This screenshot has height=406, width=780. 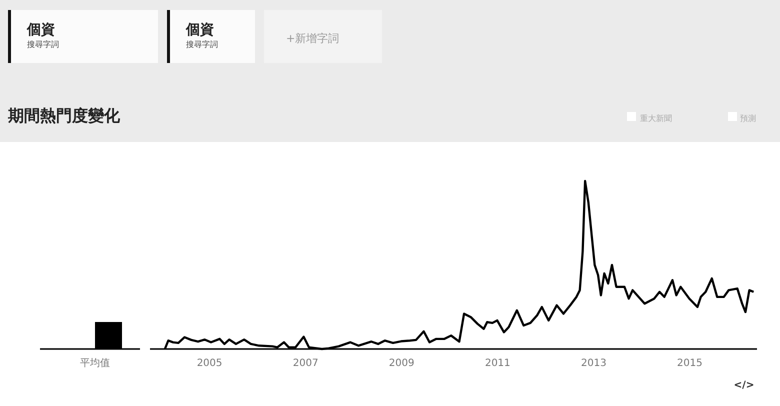 What do you see at coordinates (209, 363) in the screenshot?
I see `x-tick-label: 2005` at bounding box center [209, 363].